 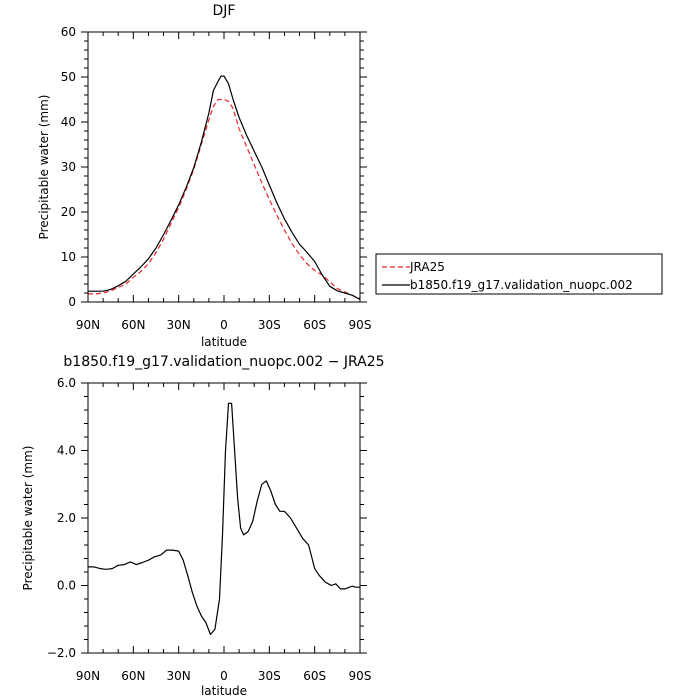 I want to click on top-series, so click(x=224, y=187).